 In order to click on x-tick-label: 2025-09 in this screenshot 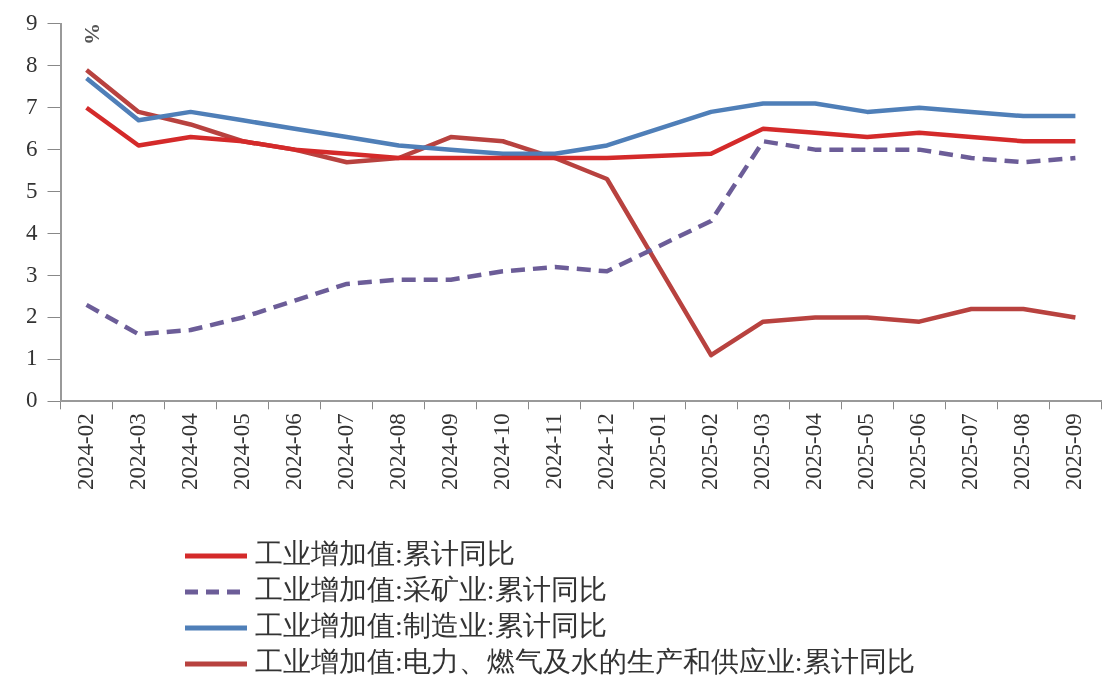, I will do `click(1074, 452)`.